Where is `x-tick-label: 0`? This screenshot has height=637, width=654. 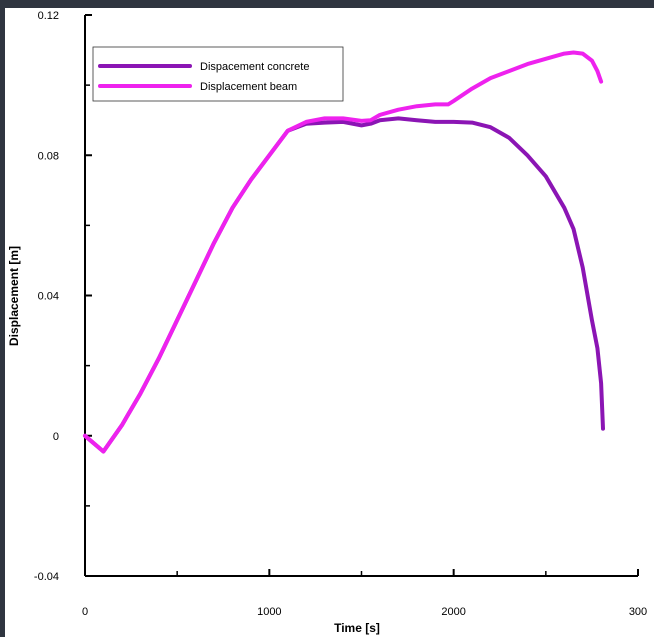 x-tick-label: 0 is located at coordinates (85, 612).